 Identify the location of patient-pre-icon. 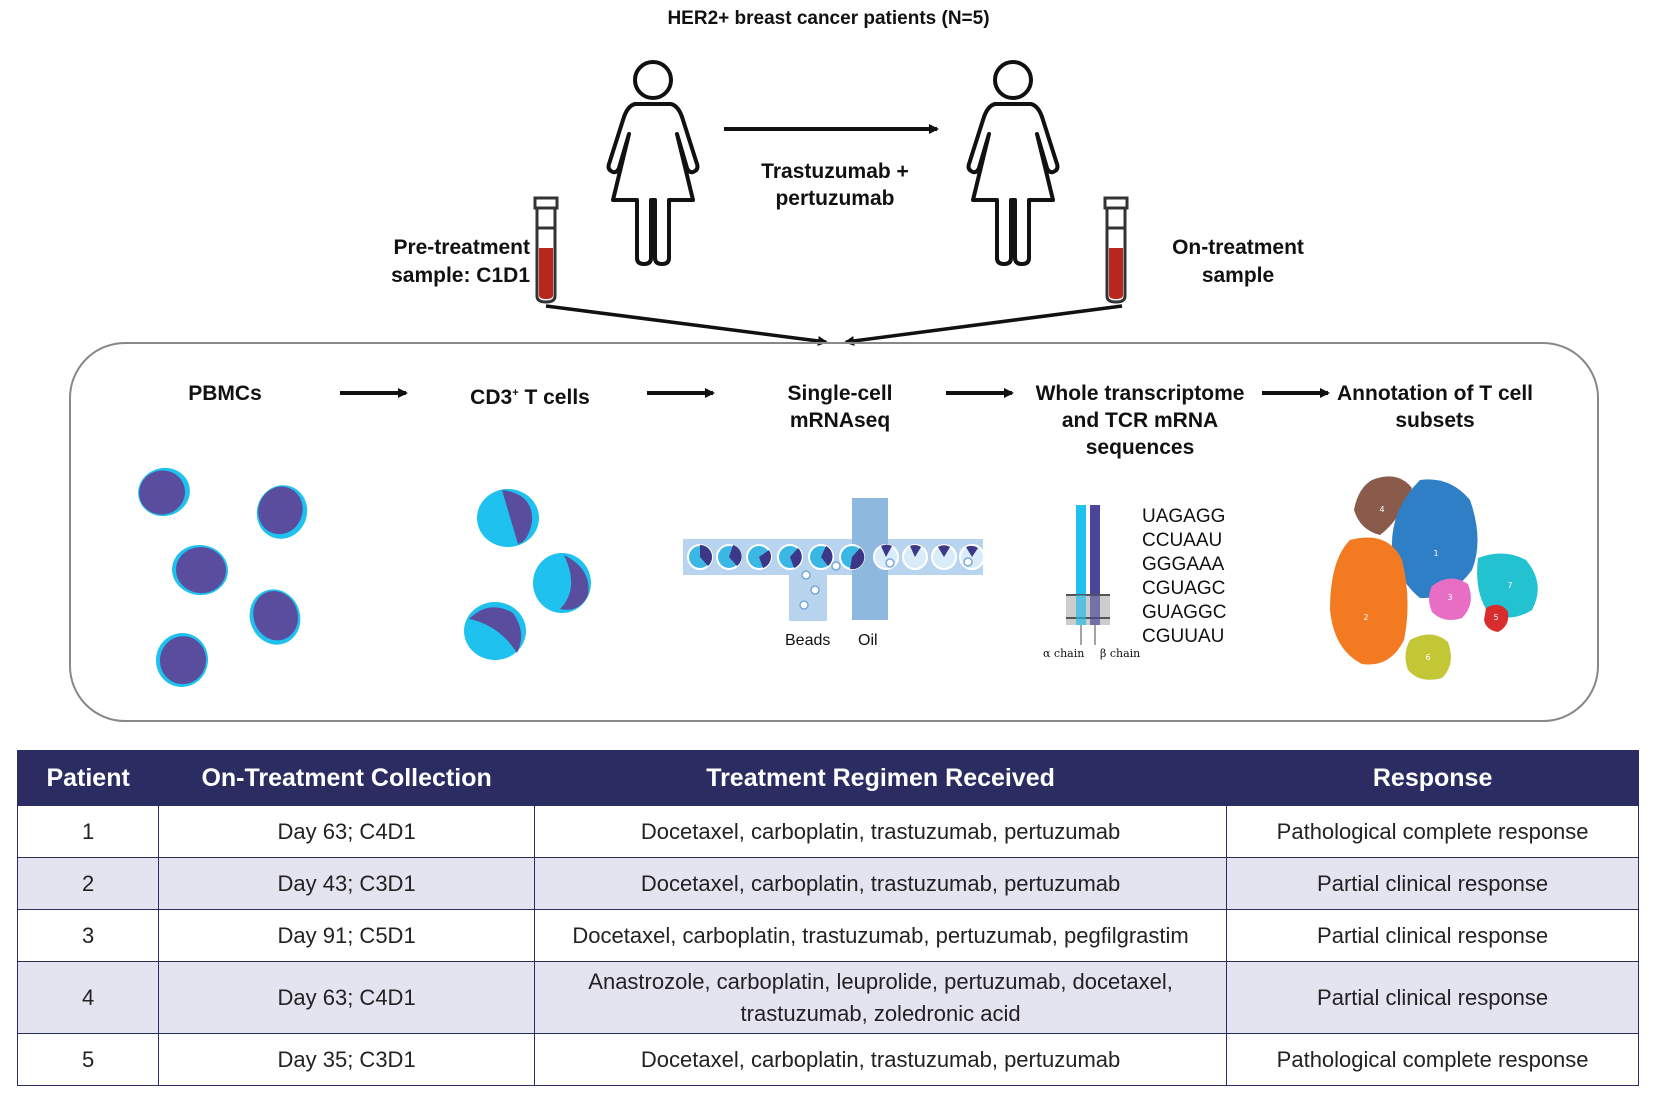
(653, 163).